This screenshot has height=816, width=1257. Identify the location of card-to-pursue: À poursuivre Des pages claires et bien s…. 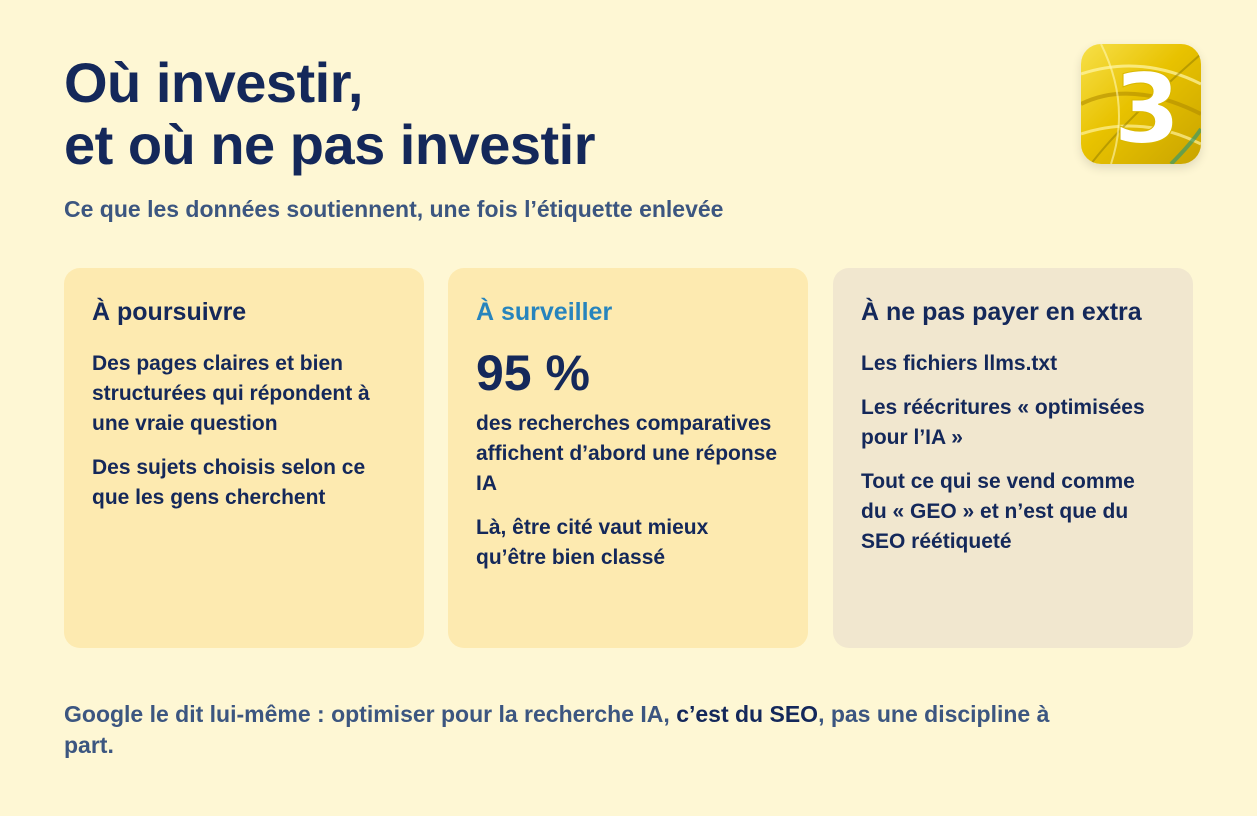
(244, 458).